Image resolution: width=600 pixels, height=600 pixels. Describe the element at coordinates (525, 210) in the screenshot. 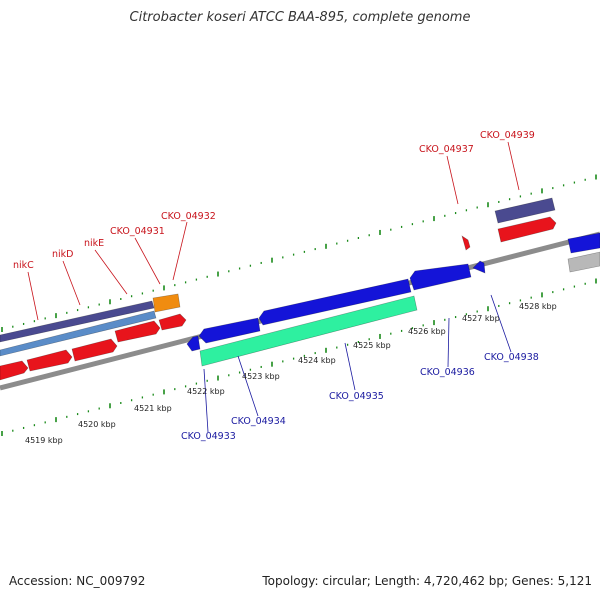

I see `region-bar-dark-right` at that location.